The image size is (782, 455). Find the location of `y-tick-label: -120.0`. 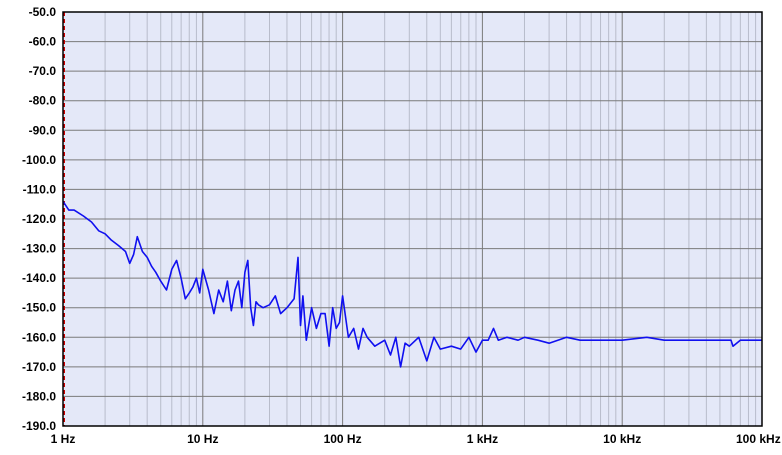

y-tick-label: -120.0 is located at coordinates (39, 219).